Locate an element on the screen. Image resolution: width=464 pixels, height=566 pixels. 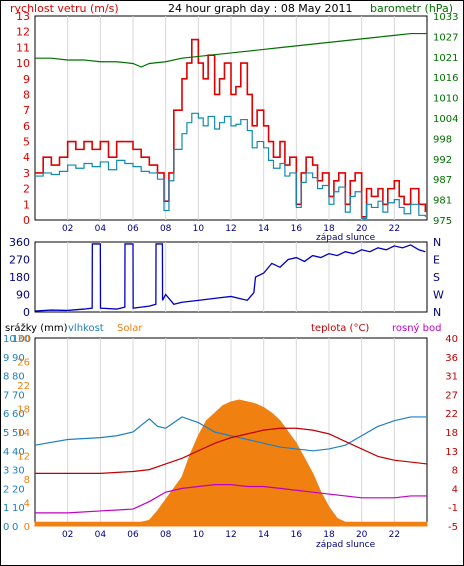
solar-tick-label: 18 is located at coordinates (23, 410).